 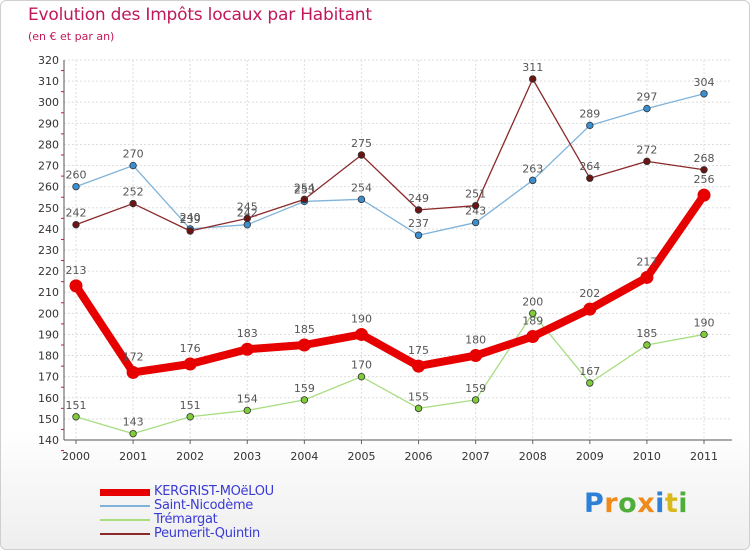 What do you see at coordinates (133, 154) in the screenshot?
I see `data-label: 270` at bounding box center [133, 154].